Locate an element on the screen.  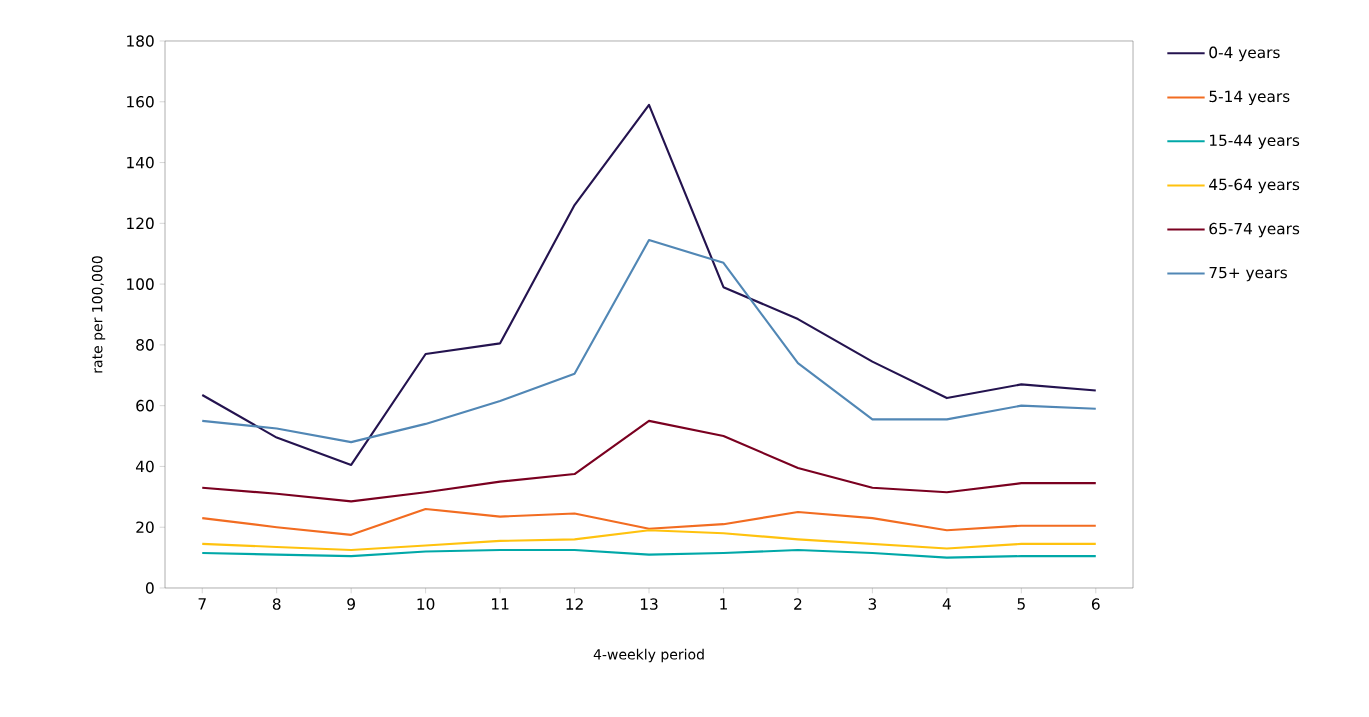
x-tick-label: 4 is located at coordinates (946, 604).